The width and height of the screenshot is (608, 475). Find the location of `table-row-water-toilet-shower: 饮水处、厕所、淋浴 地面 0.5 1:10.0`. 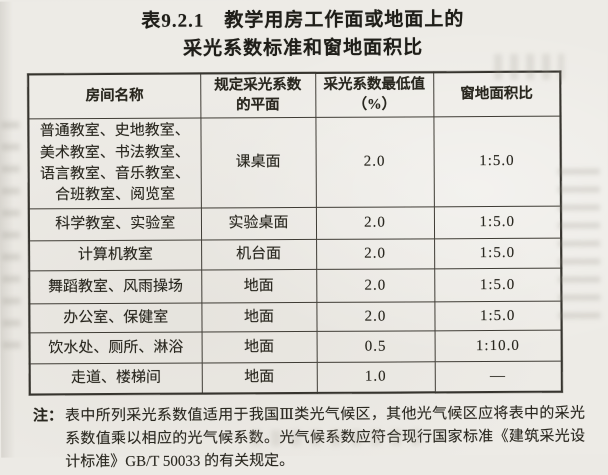

table-row-water-toilet-shower: 饮水处、厕所、淋浴 地面 0.5 1:10.0 is located at coordinates (295, 347).